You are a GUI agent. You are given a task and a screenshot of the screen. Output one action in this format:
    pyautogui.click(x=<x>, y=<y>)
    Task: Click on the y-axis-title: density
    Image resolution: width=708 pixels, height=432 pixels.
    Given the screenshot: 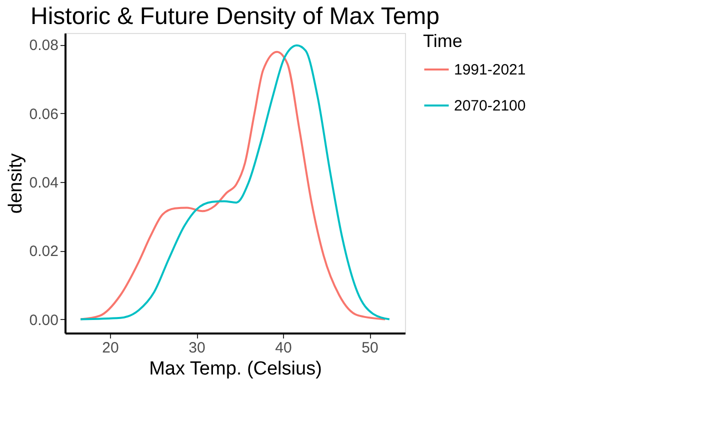 What is the action you would take?
    pyautogui.click(x=15, y=183)
    